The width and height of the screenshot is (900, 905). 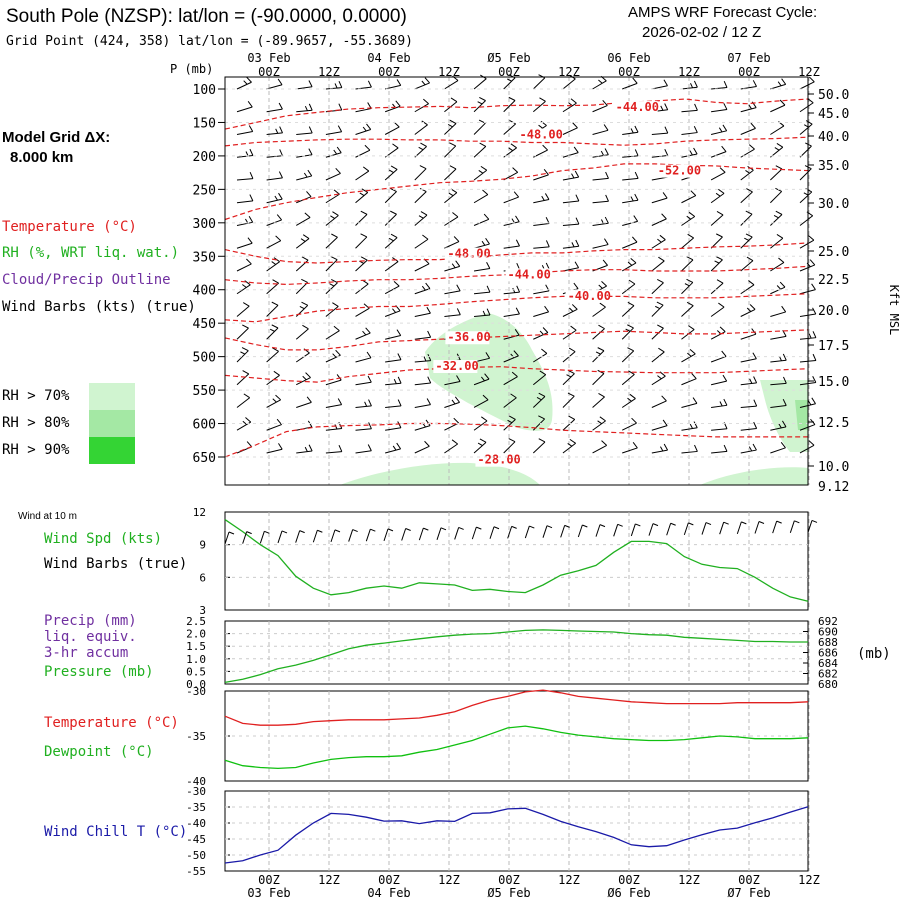 What do you see at coordinates (516, 374) in the screenshot?
I see `temperature-contour` at bounding box center [516, 374].